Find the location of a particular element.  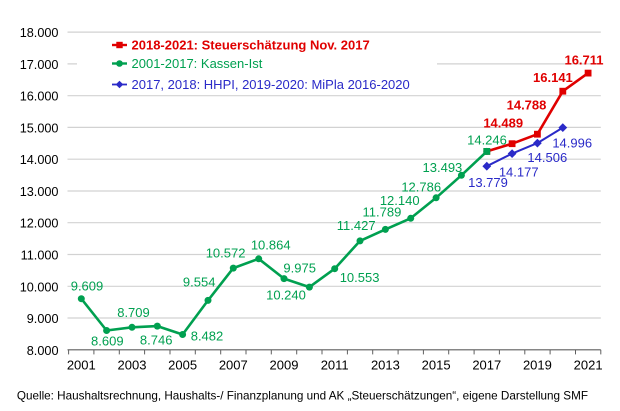

svg-text: 17.000 is located at coordinates (39, 65).